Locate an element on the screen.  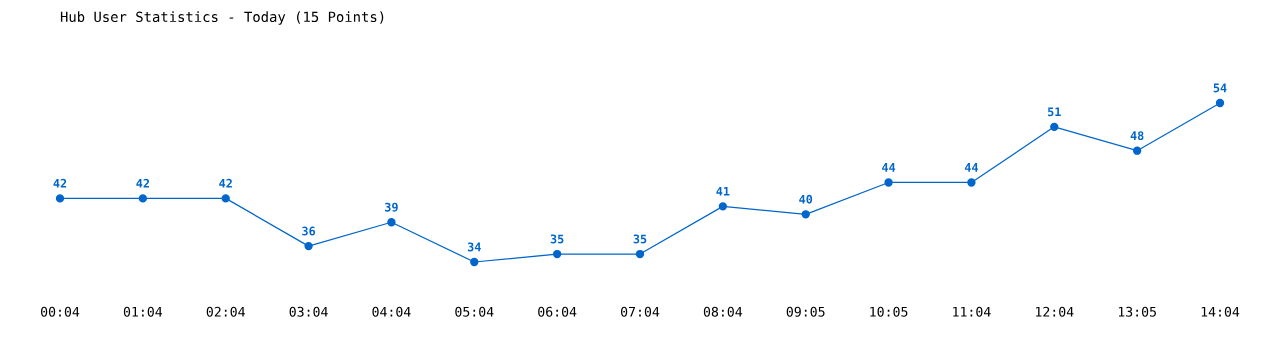
data-label: 36 is located at coordinates (309, 231).